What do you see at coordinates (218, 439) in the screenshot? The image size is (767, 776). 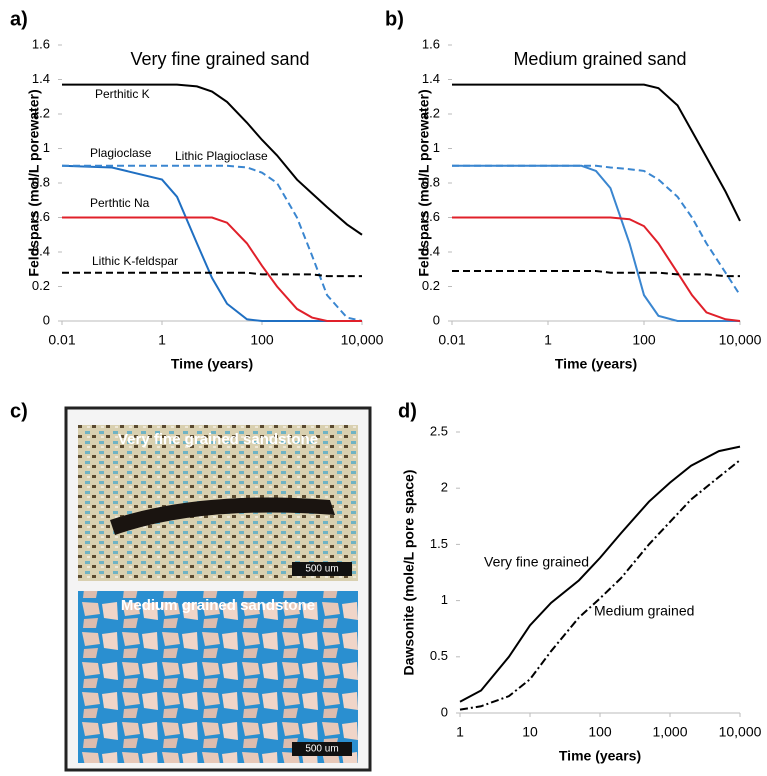 I see `photo-caption: Very fine grained sandstone` at bounding box center [218, 439].